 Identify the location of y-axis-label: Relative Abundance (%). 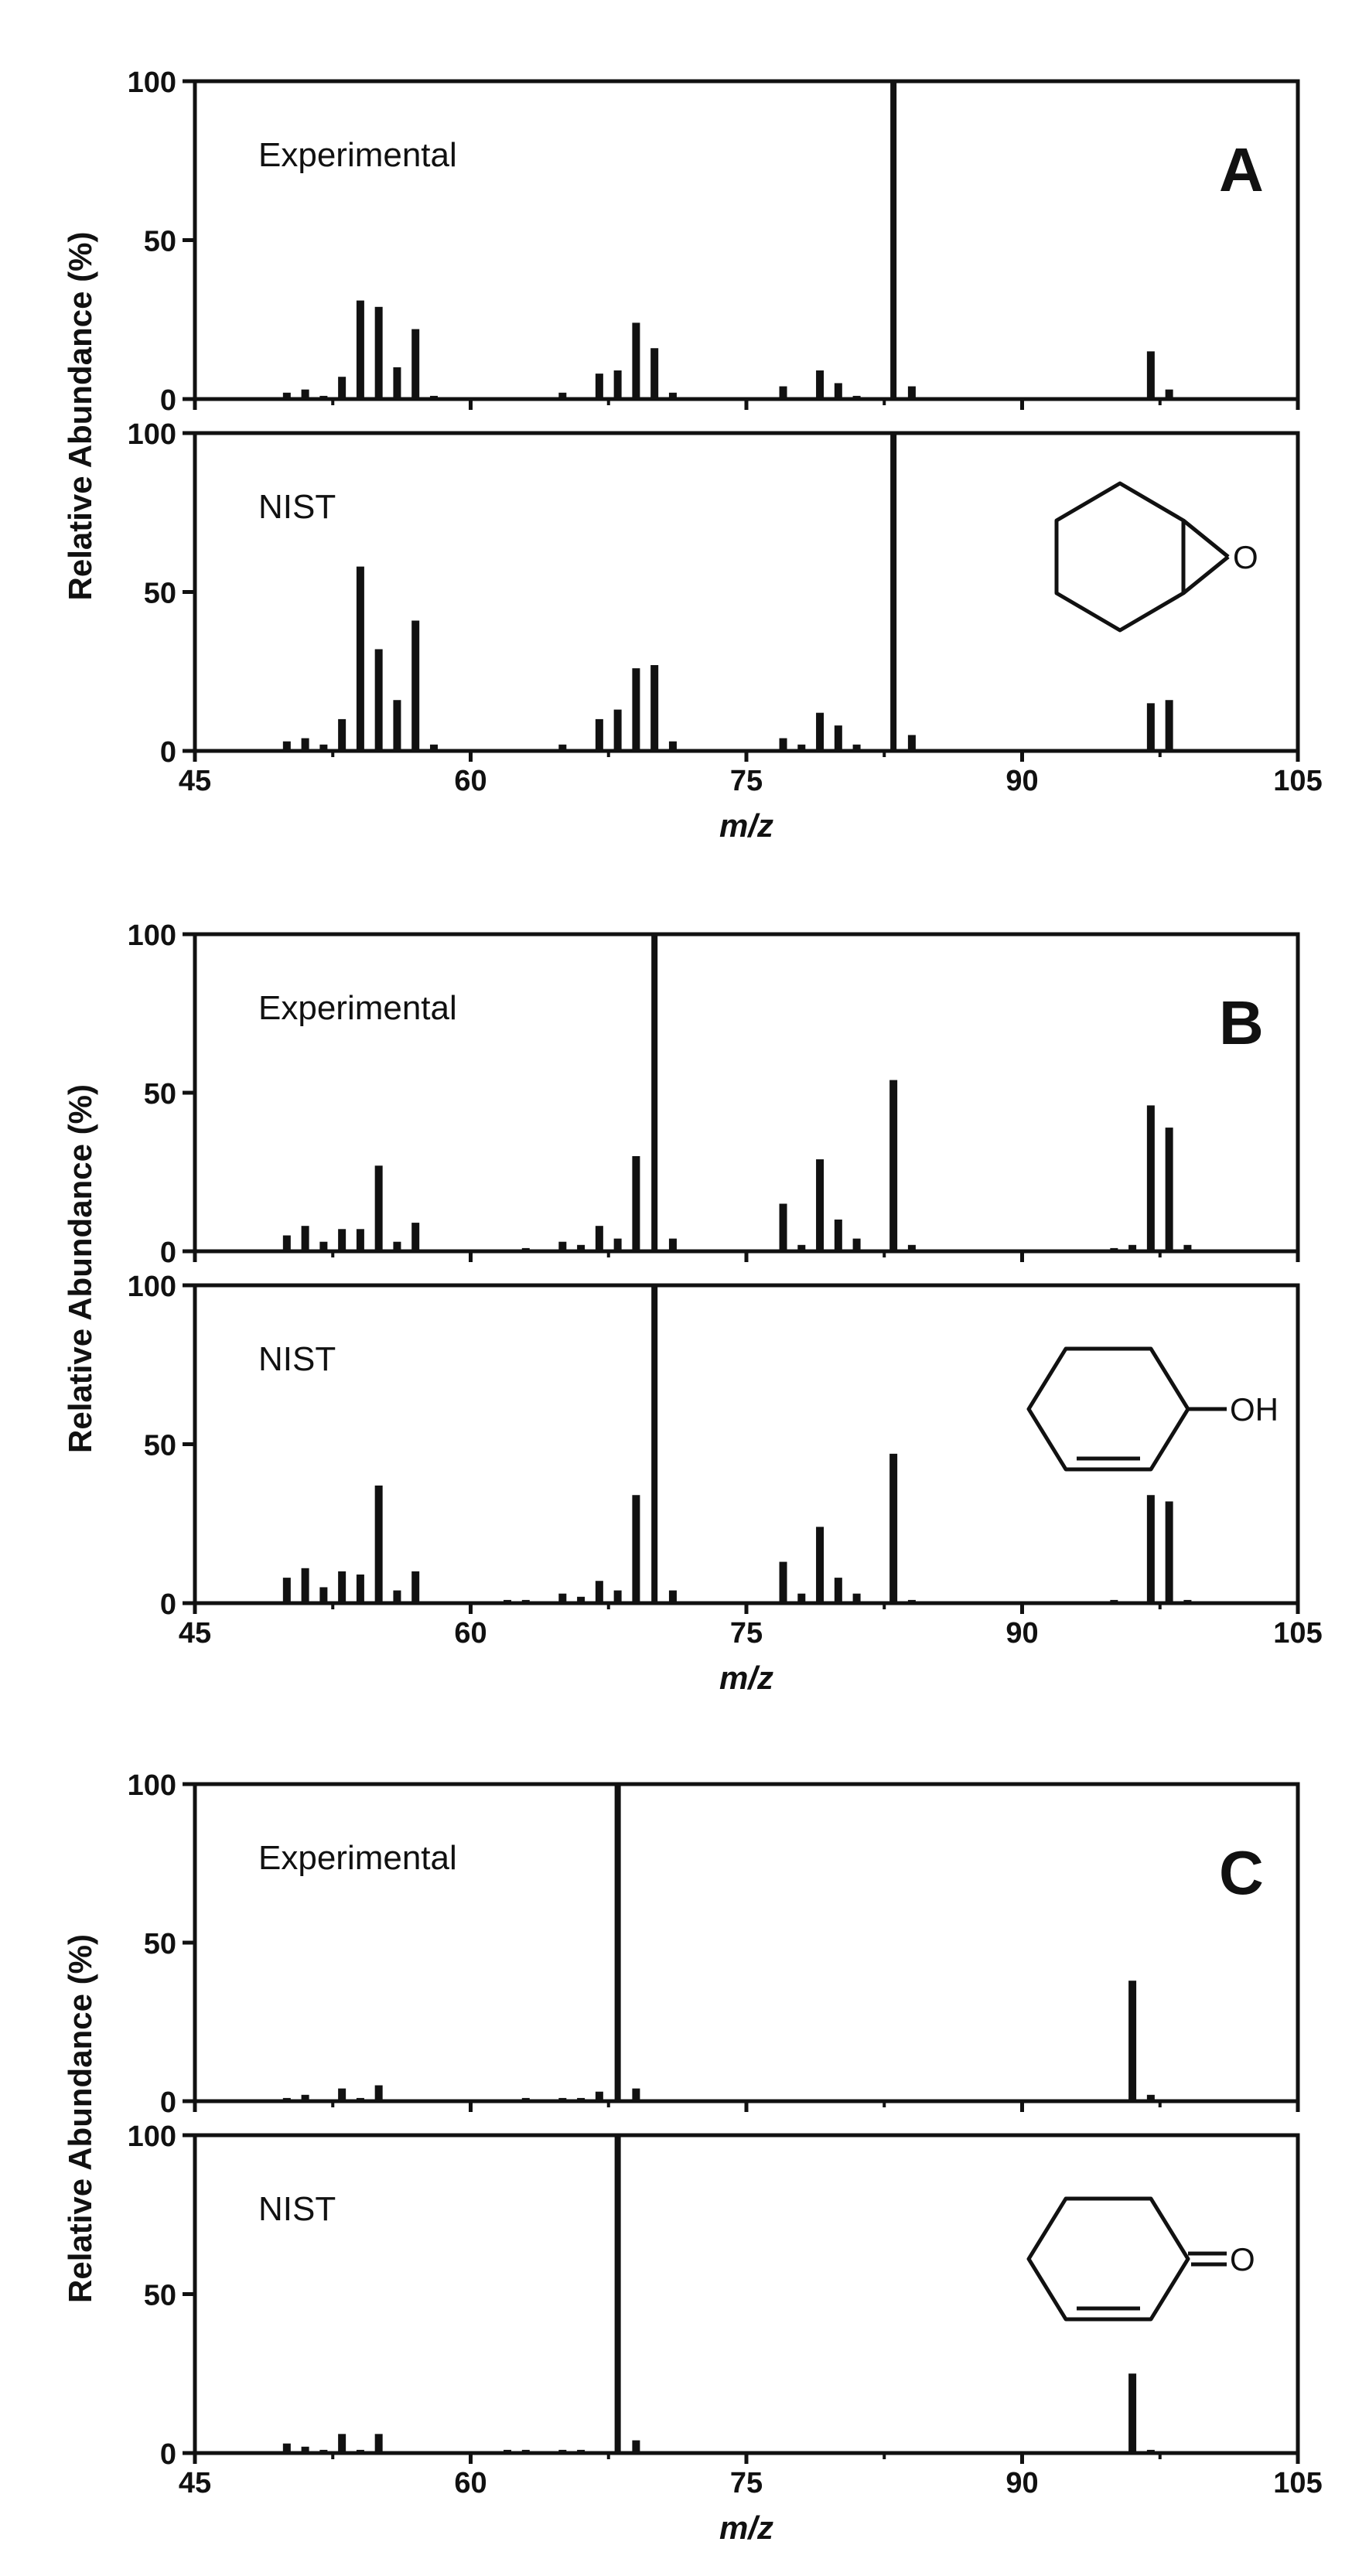
(80, 1268).